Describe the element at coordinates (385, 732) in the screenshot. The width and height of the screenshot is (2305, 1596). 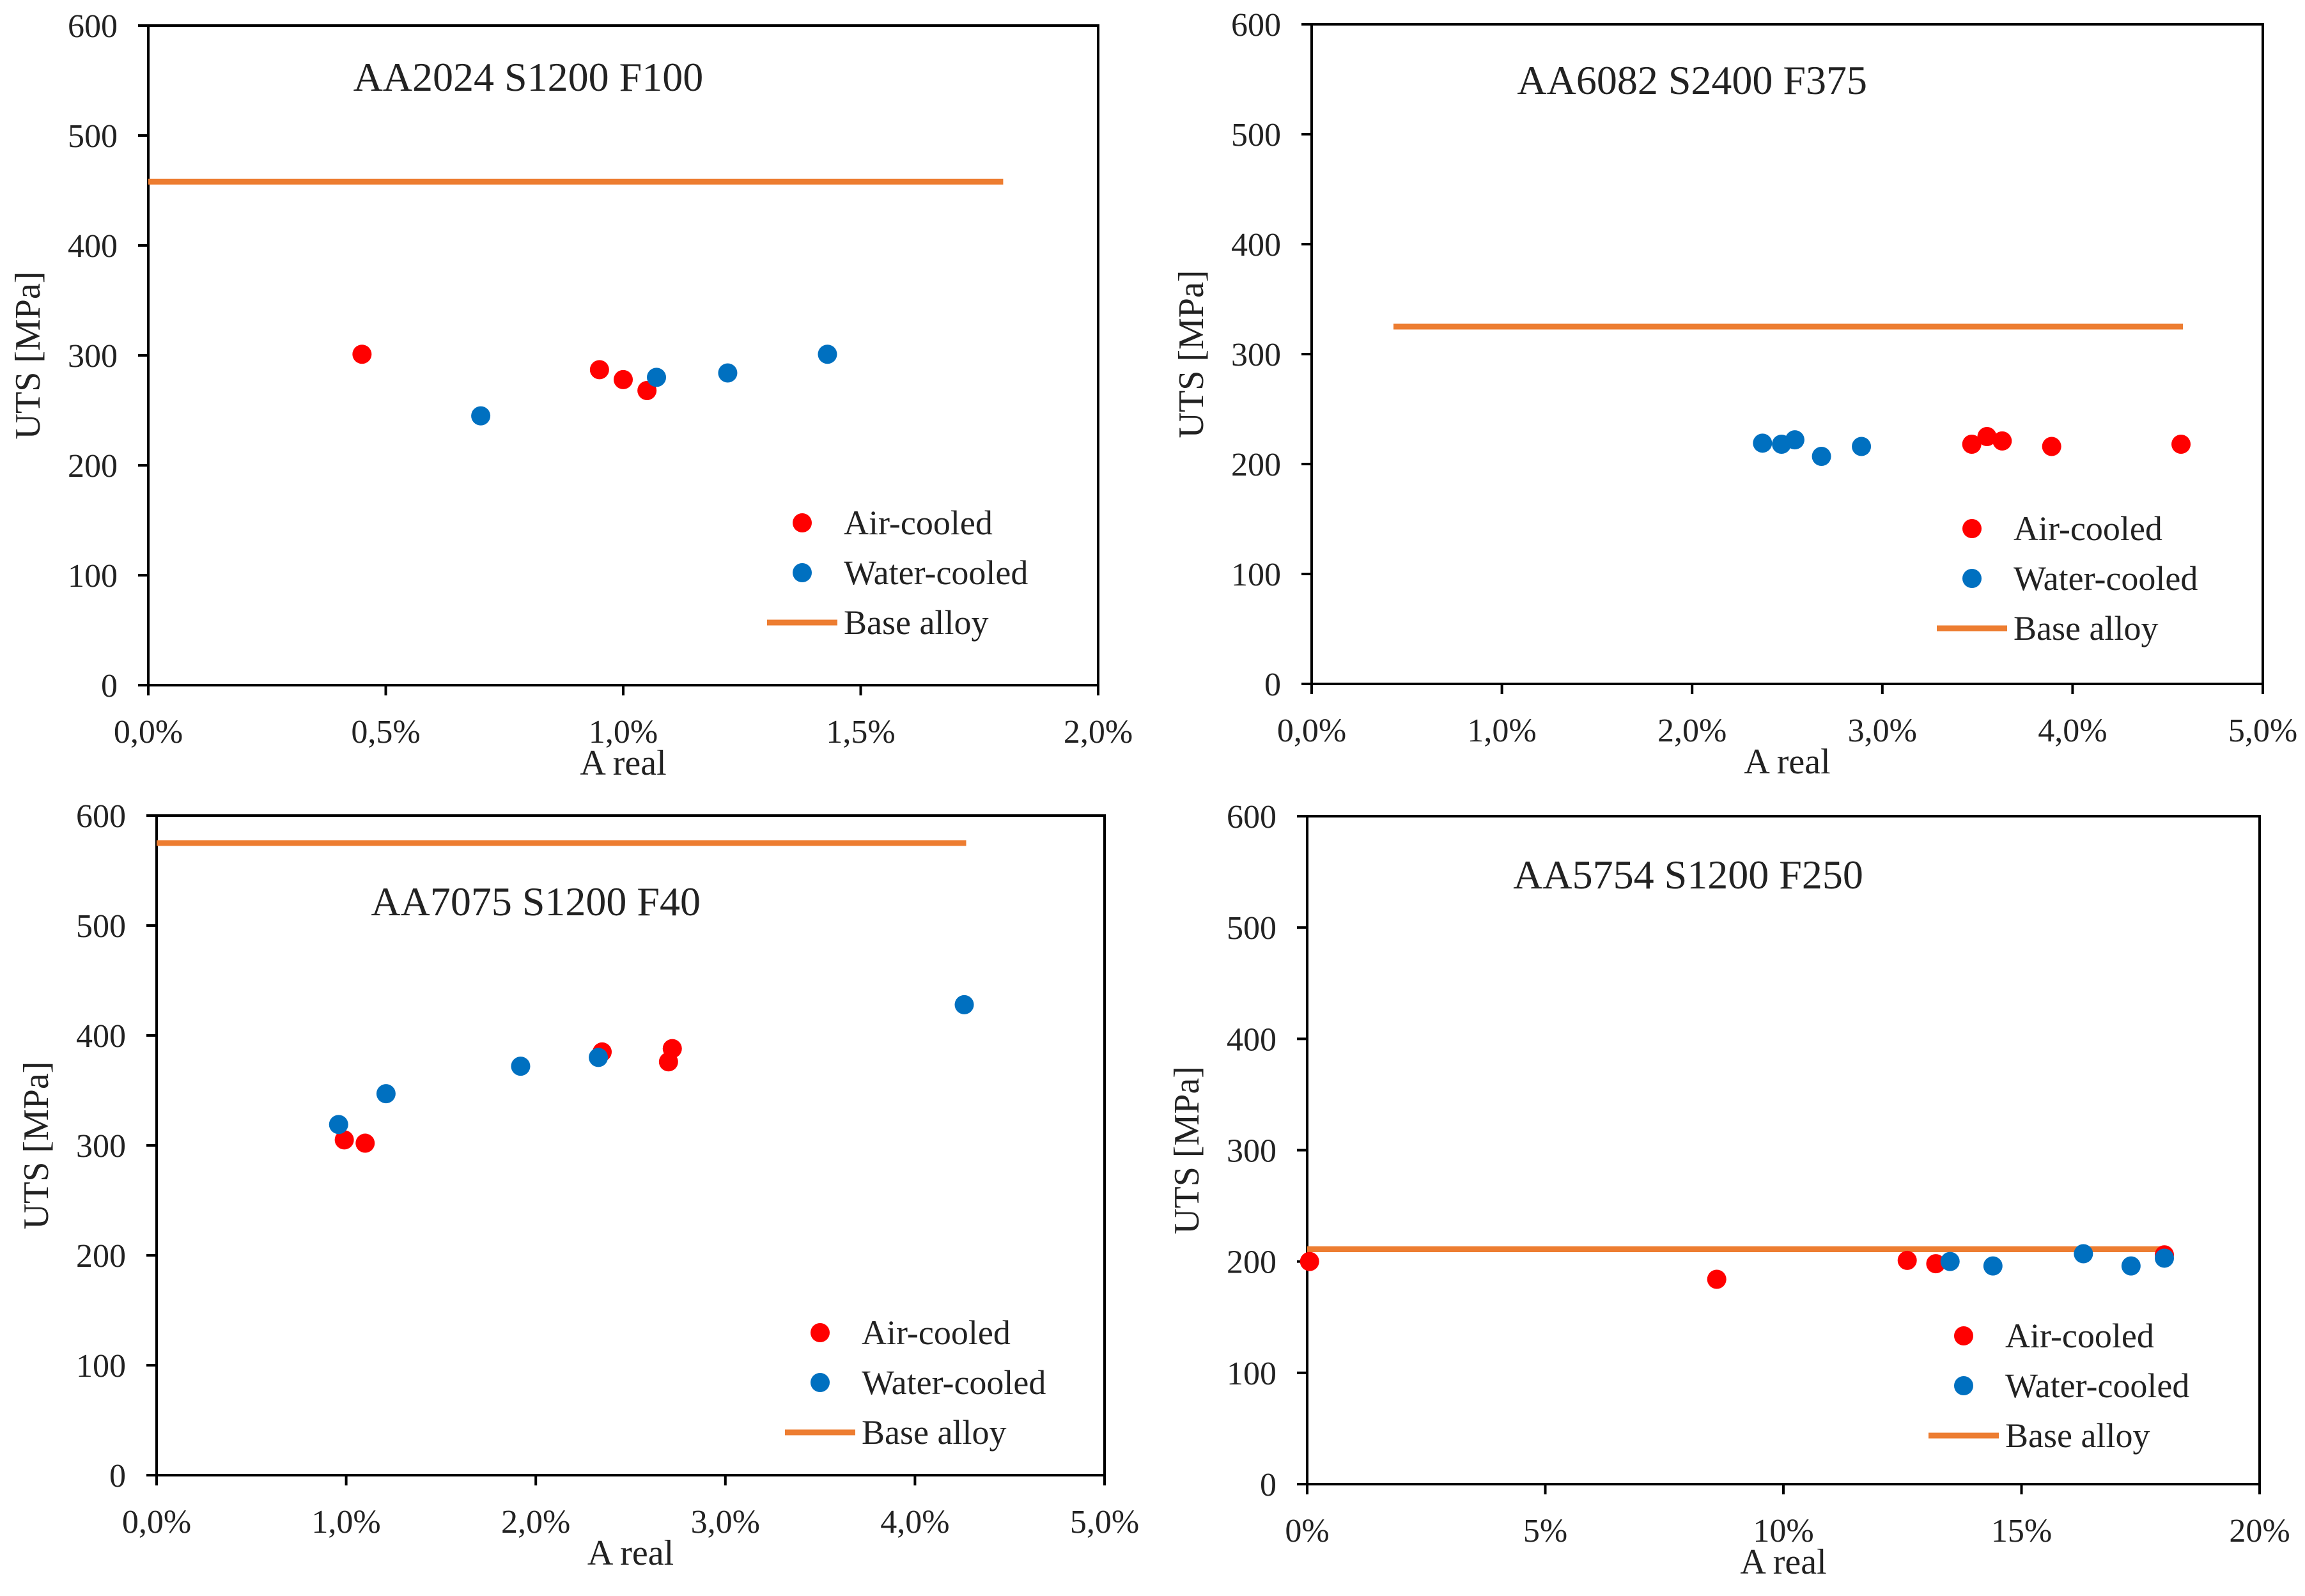
I see `x-tick-label: 0,5%` at that location.